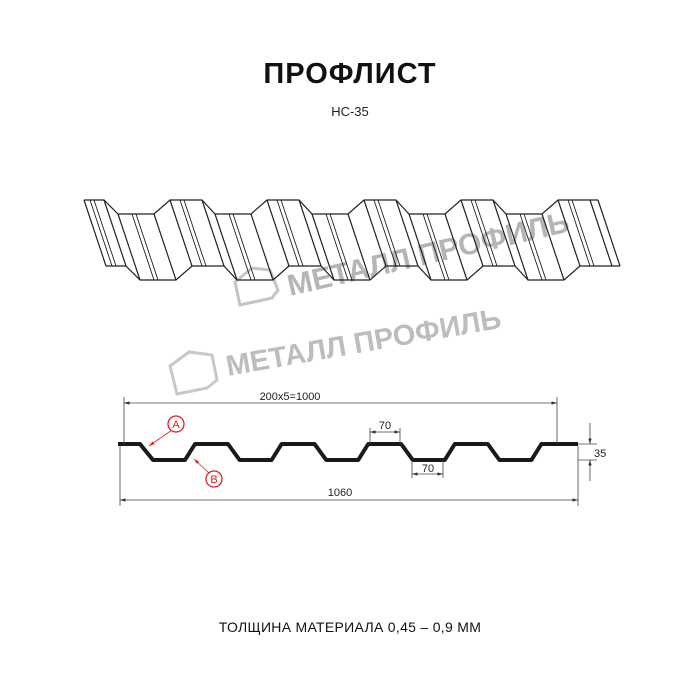 The image size is (700, 700). What do you see at coordinates (166, 431) in the screenshot?
I see `marker-a: A` at bounding box center [166, 431].